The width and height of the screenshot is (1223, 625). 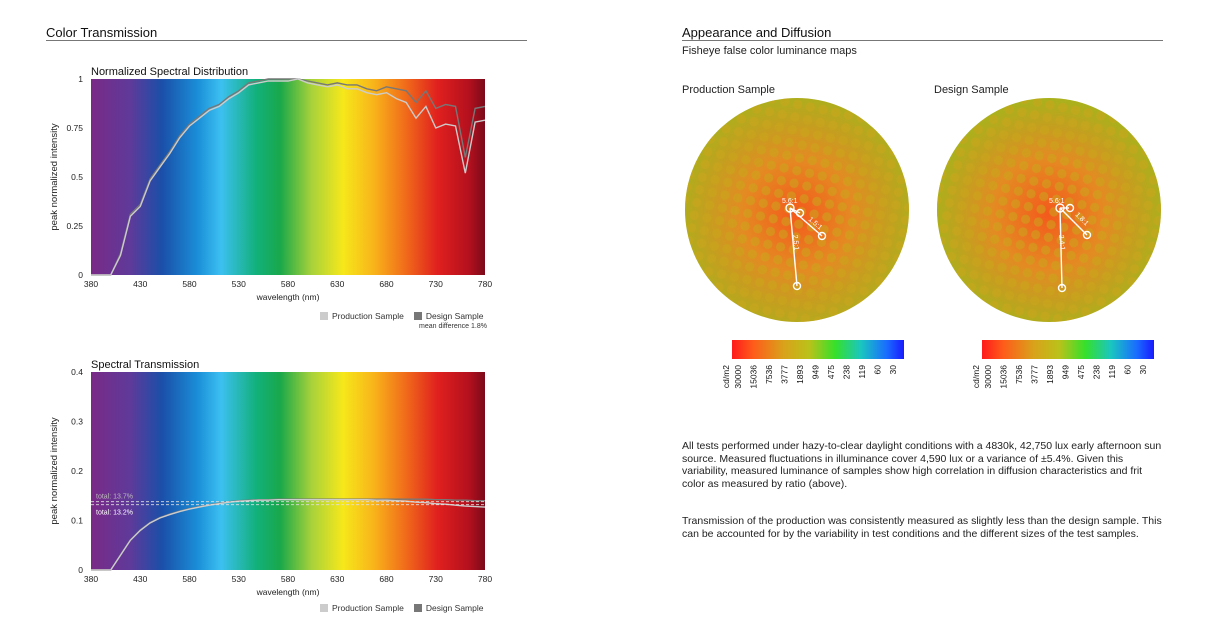 What do you see at coordinates (77, 177) in the screenshot?
I see `y-tick-label: 0.5` at bounding box center [77, 177].